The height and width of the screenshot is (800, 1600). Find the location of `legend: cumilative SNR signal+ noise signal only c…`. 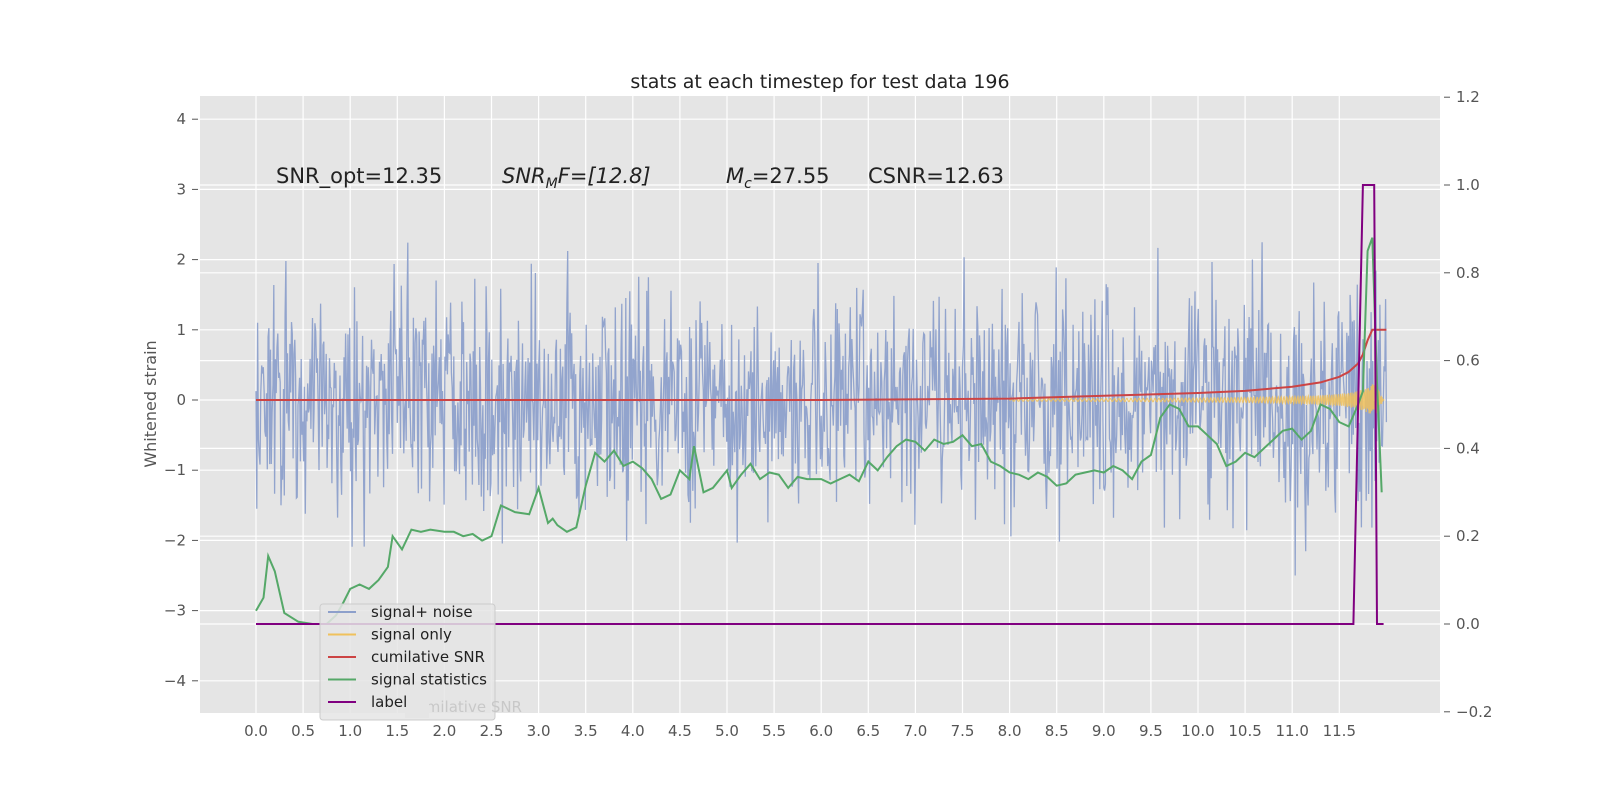

legend: cumilative SNR signal+ noise signal only c… is located at coordinates (420, 662).